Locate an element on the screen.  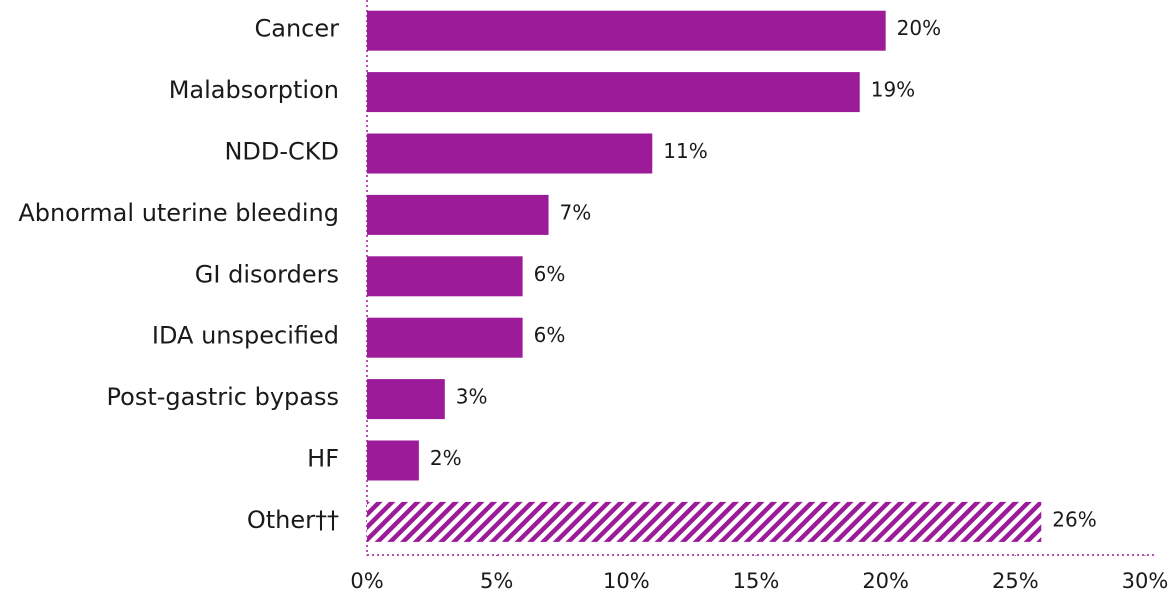
x-tick-label: 0% is located at coordinates (366, 580).